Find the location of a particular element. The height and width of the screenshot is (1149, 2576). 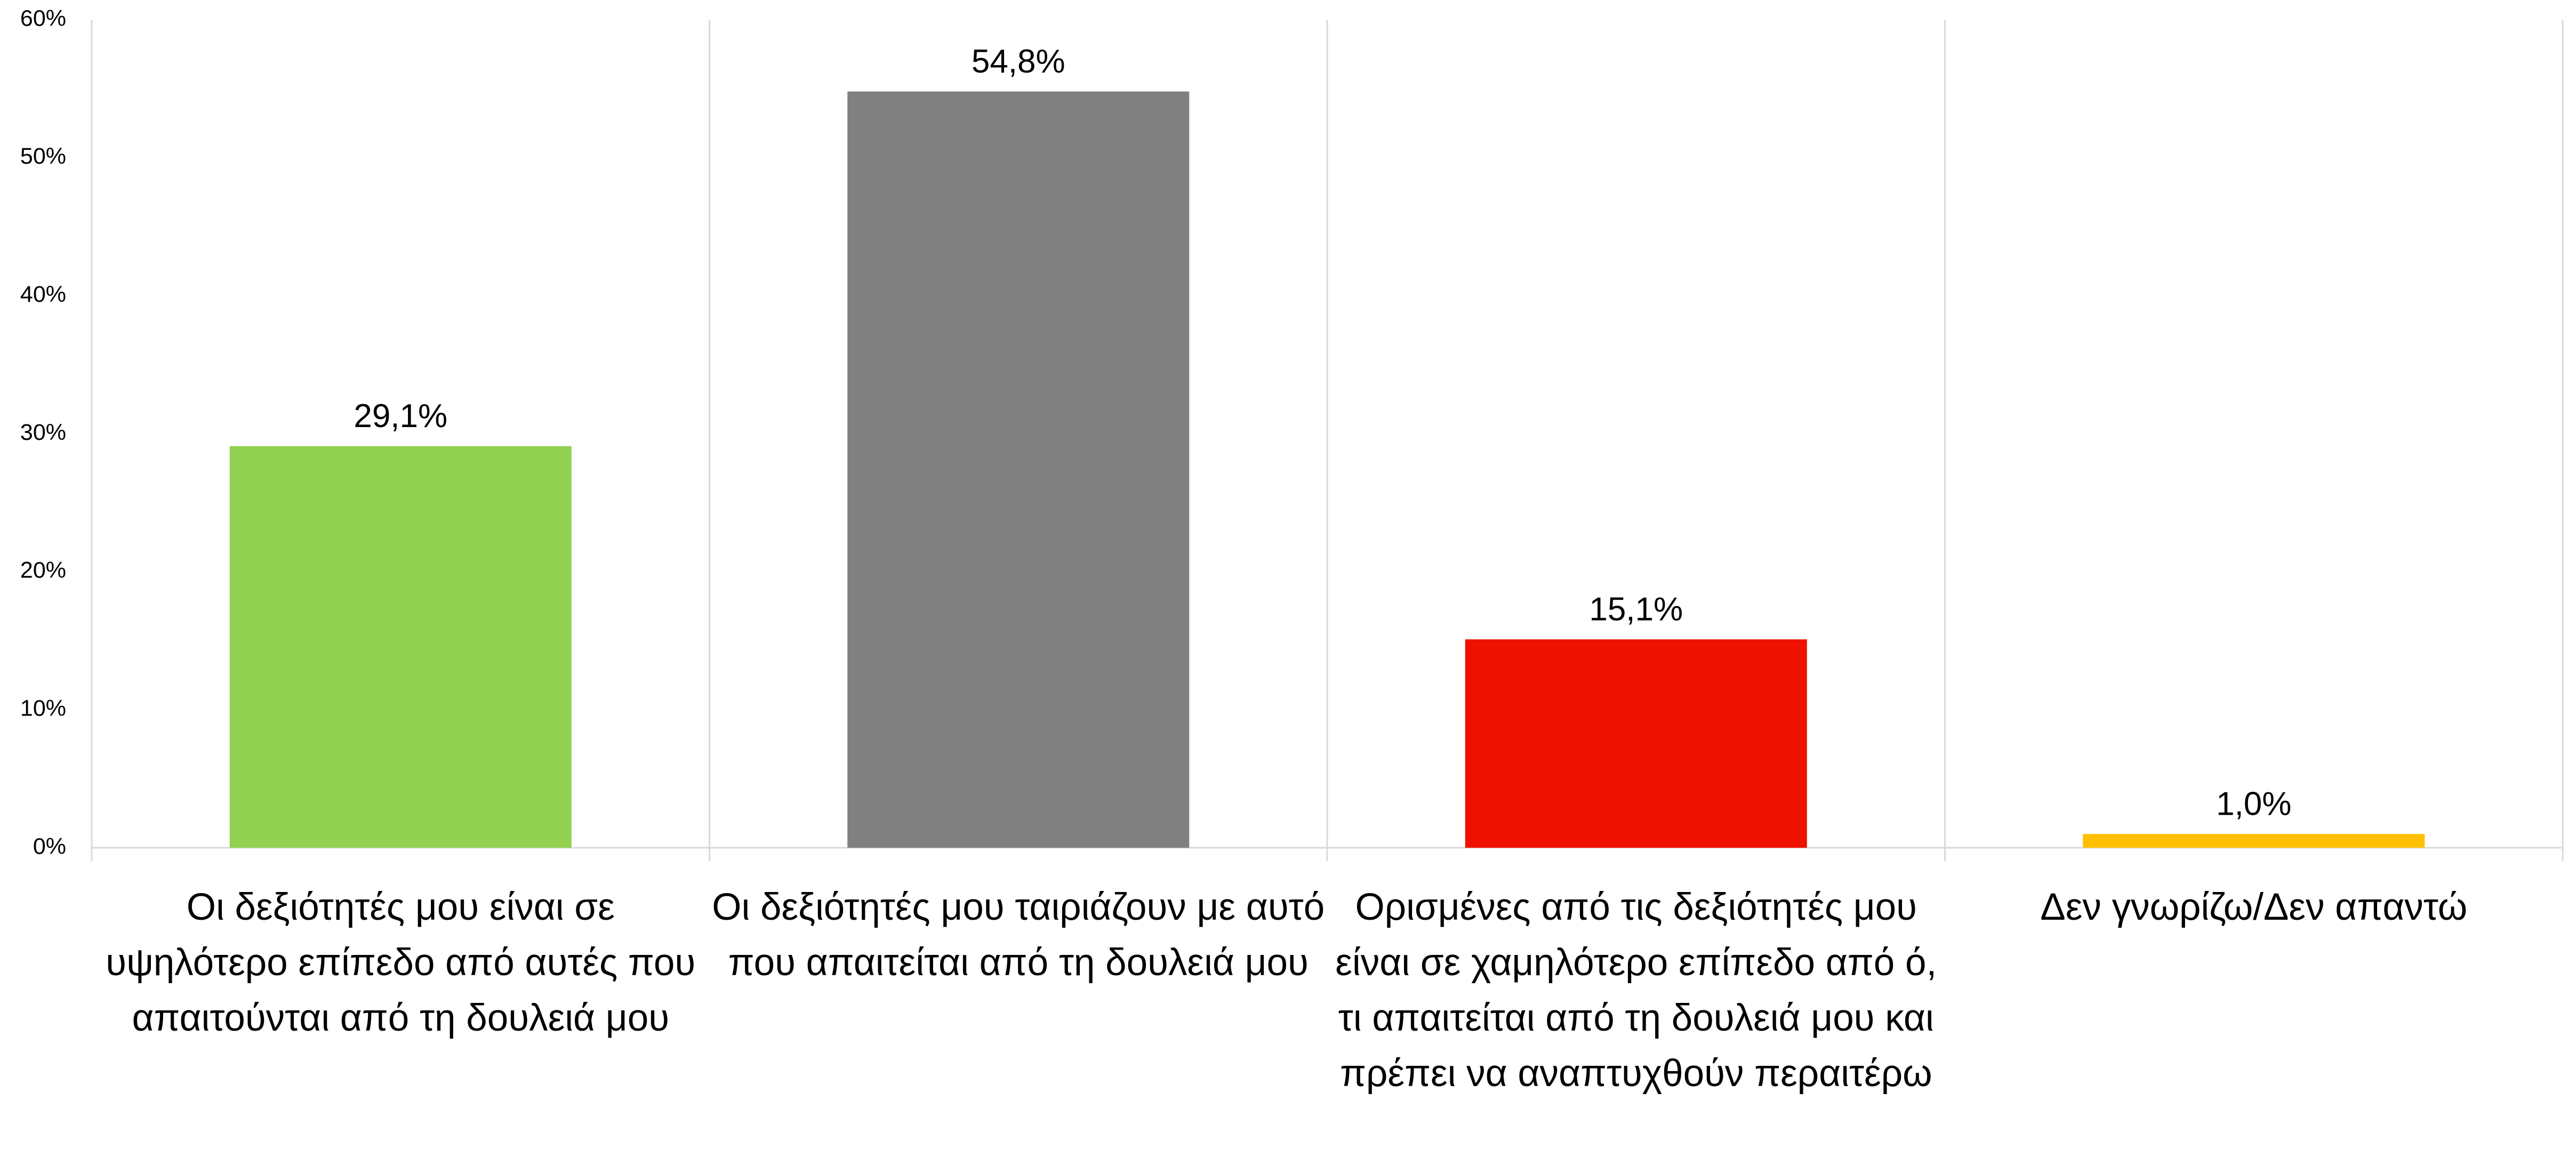

y-tick-label: 40% is located at coordinates (43, 294).